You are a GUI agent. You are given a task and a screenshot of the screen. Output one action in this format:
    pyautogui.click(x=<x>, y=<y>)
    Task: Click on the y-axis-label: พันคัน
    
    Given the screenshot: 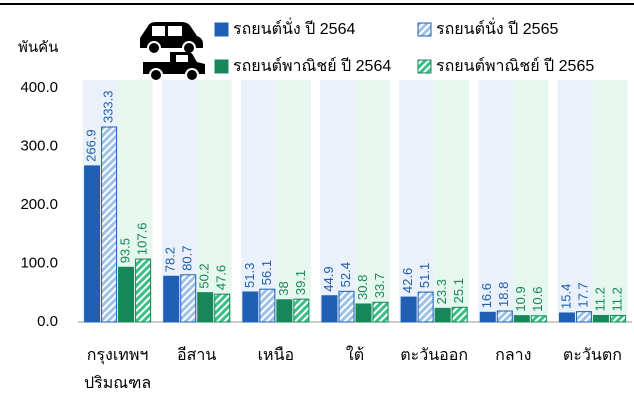 What is the action you would take?
    pyautogui.click(x=38, y=47)
    